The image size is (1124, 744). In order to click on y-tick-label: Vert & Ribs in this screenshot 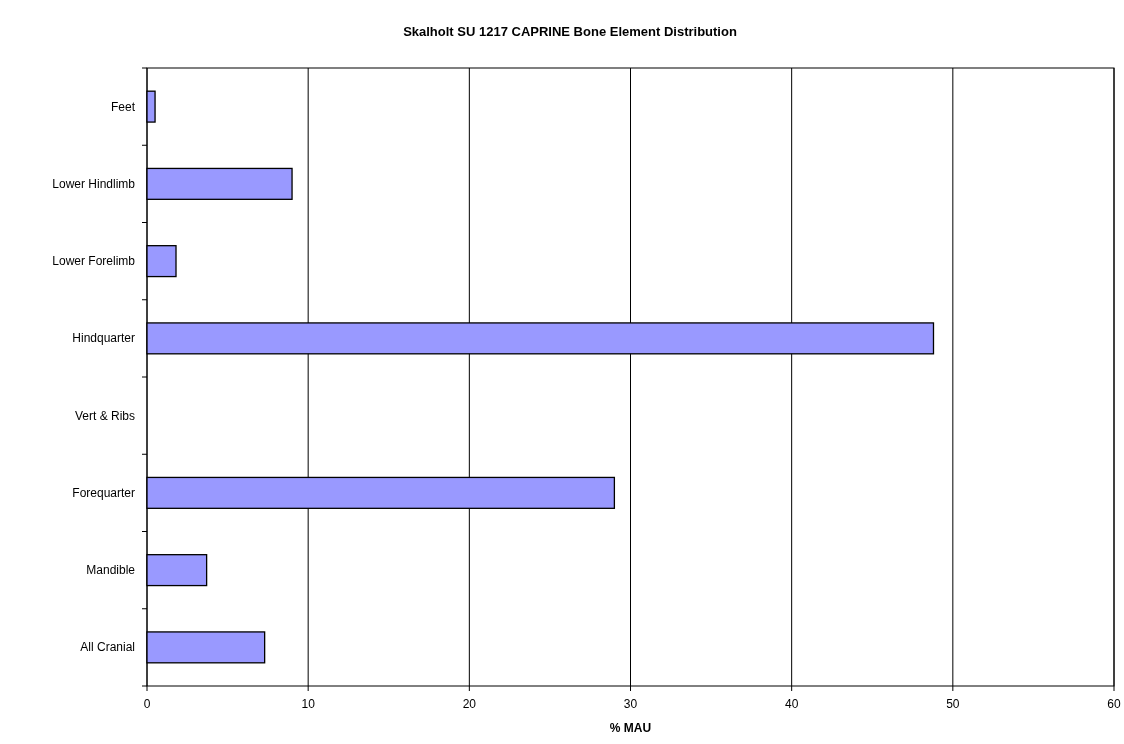, I will do `click(104, 415)`.